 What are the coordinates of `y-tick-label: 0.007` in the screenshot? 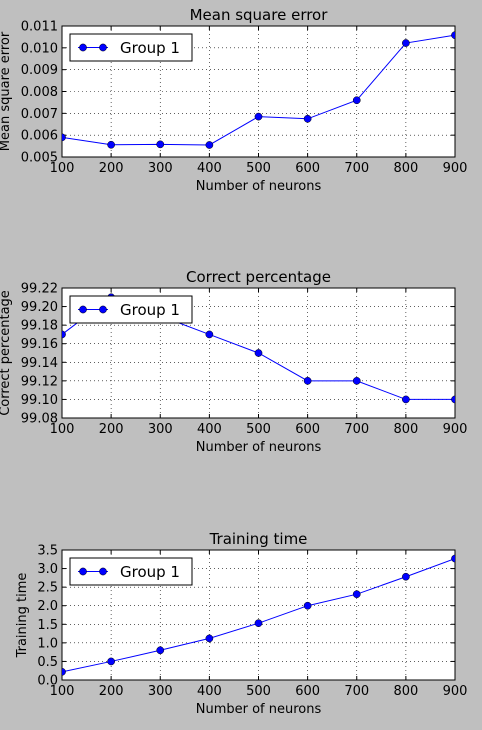 It's located at (39, 114).